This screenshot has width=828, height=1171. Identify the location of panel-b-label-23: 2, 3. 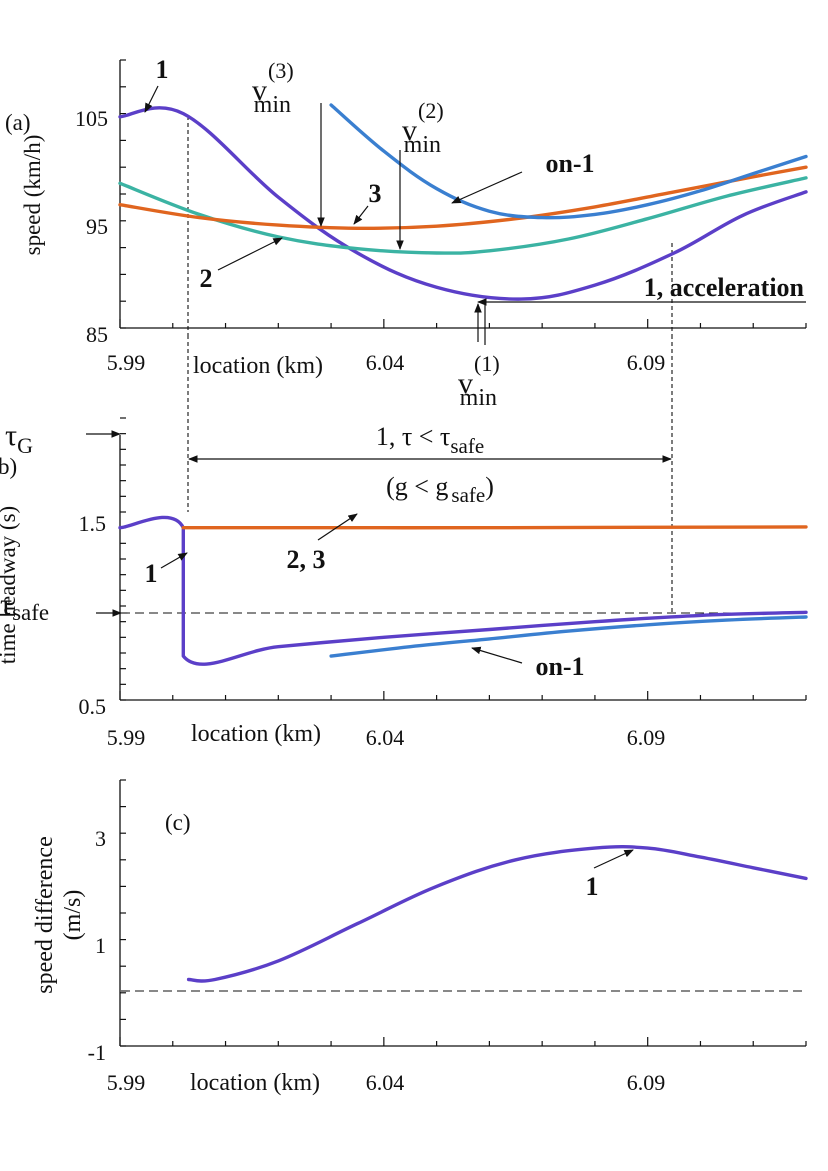
(306, 559).